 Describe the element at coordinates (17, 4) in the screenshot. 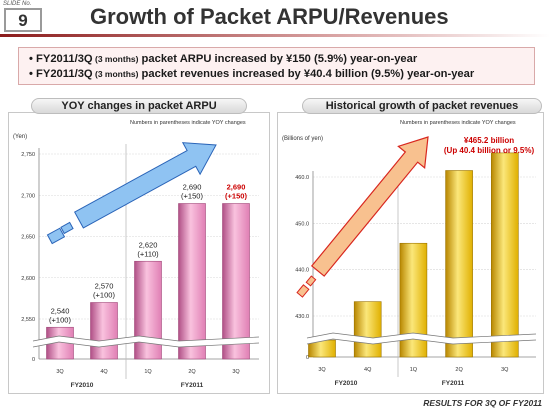

I see `slide-number-label: SLIDE No.` at that location.